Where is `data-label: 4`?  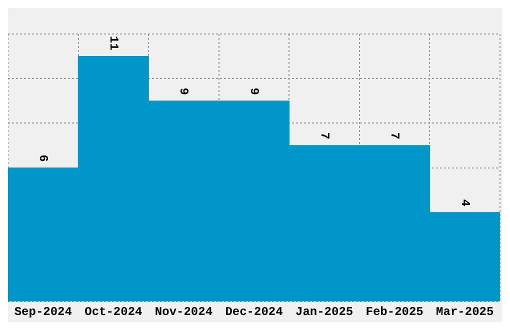
data-label: 4 is located at coordinates (465, 202).